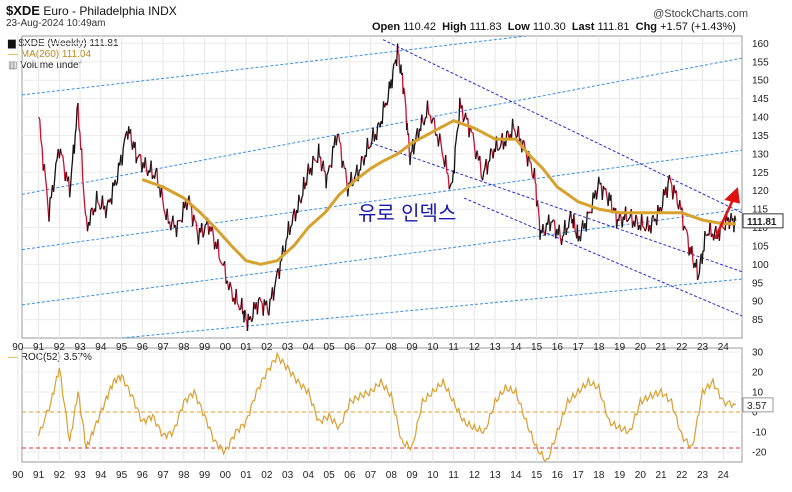 The image size is (792, 492). Describe the element at coordinates (537, 347) in the screenshot. I see `x-tick-label: 15` at that location.